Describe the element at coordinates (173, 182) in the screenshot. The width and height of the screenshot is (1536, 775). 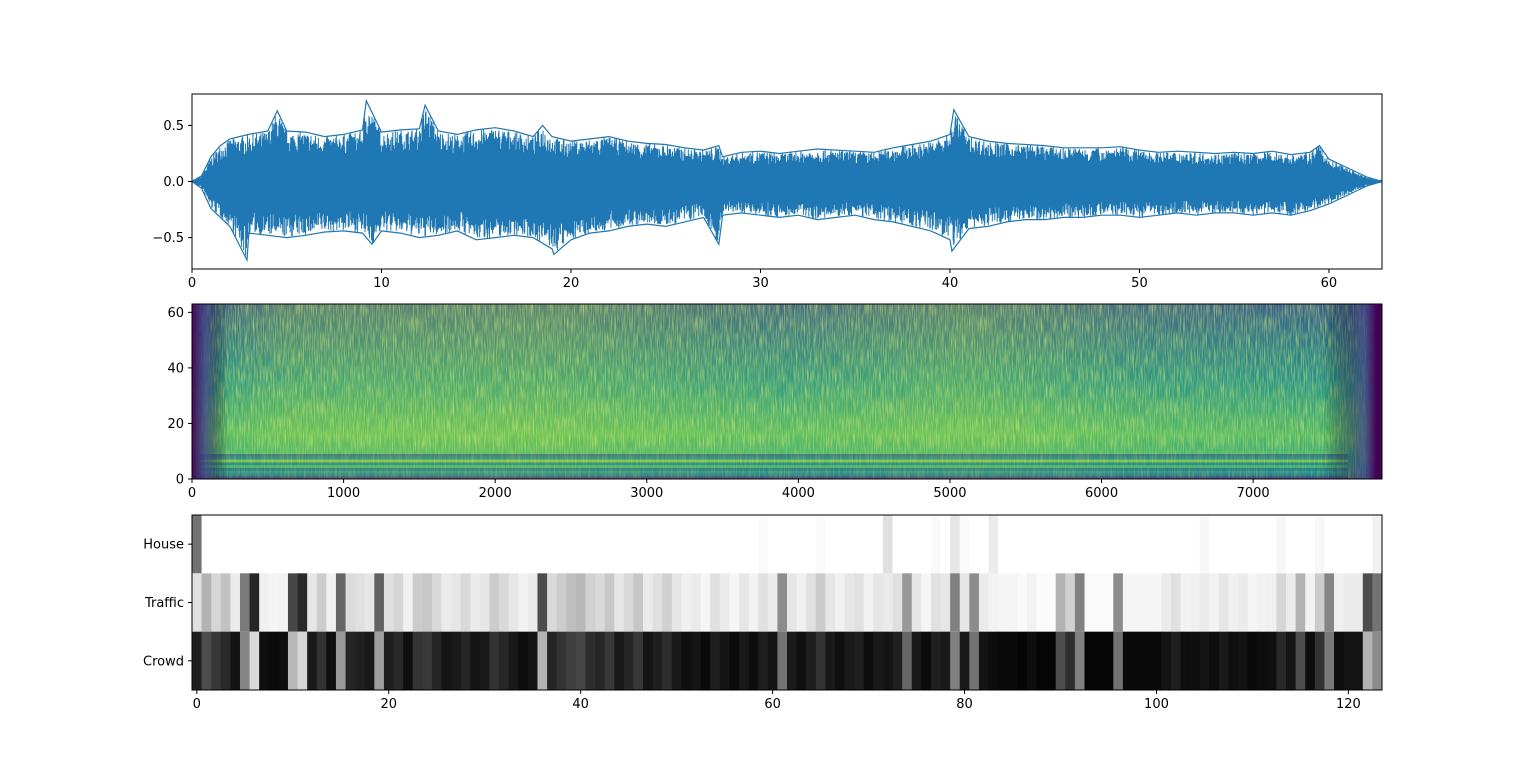
I see `y-tick-label: 0.0` at that location.